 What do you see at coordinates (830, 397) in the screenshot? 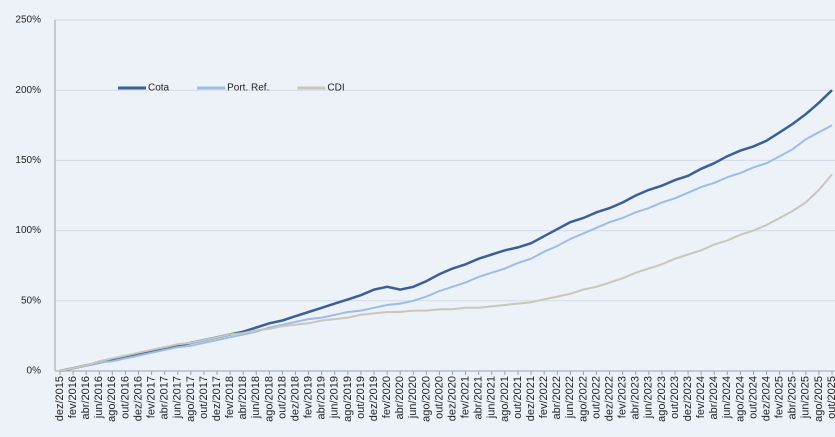
I see `x-tick-label: out/2025` at bounding box center [830, 397].